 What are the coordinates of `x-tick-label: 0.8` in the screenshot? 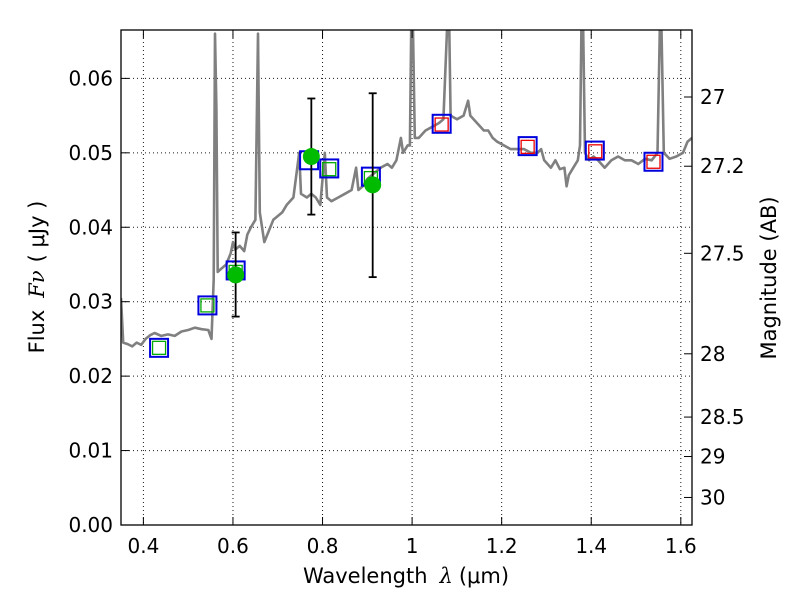 It's located at (323, 546).